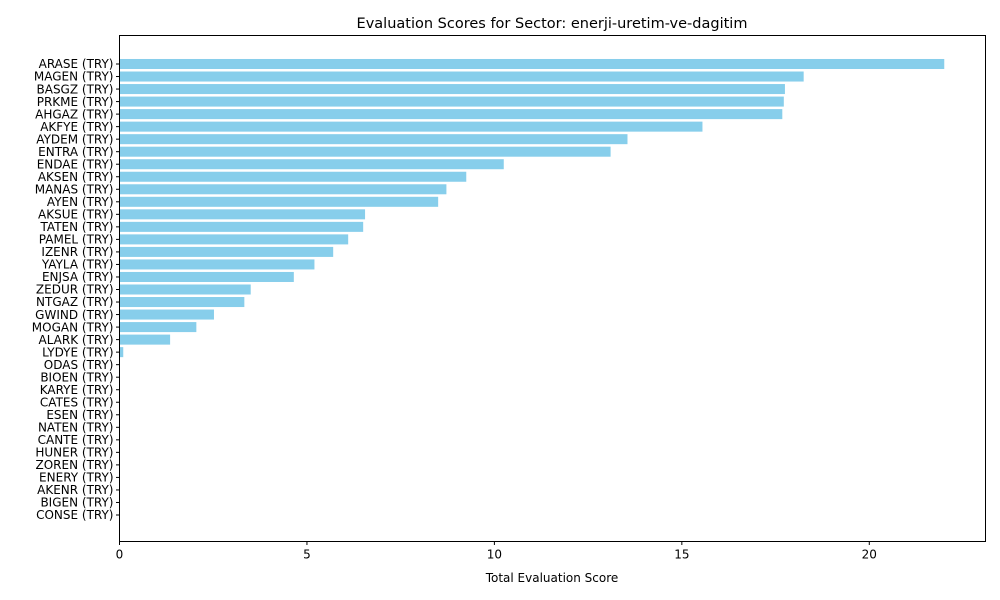  What do you see at coordinates (75, 465) in the screenshot?
I see `category-label: ZOREN (TRY)` at bounding box center [75, 465].